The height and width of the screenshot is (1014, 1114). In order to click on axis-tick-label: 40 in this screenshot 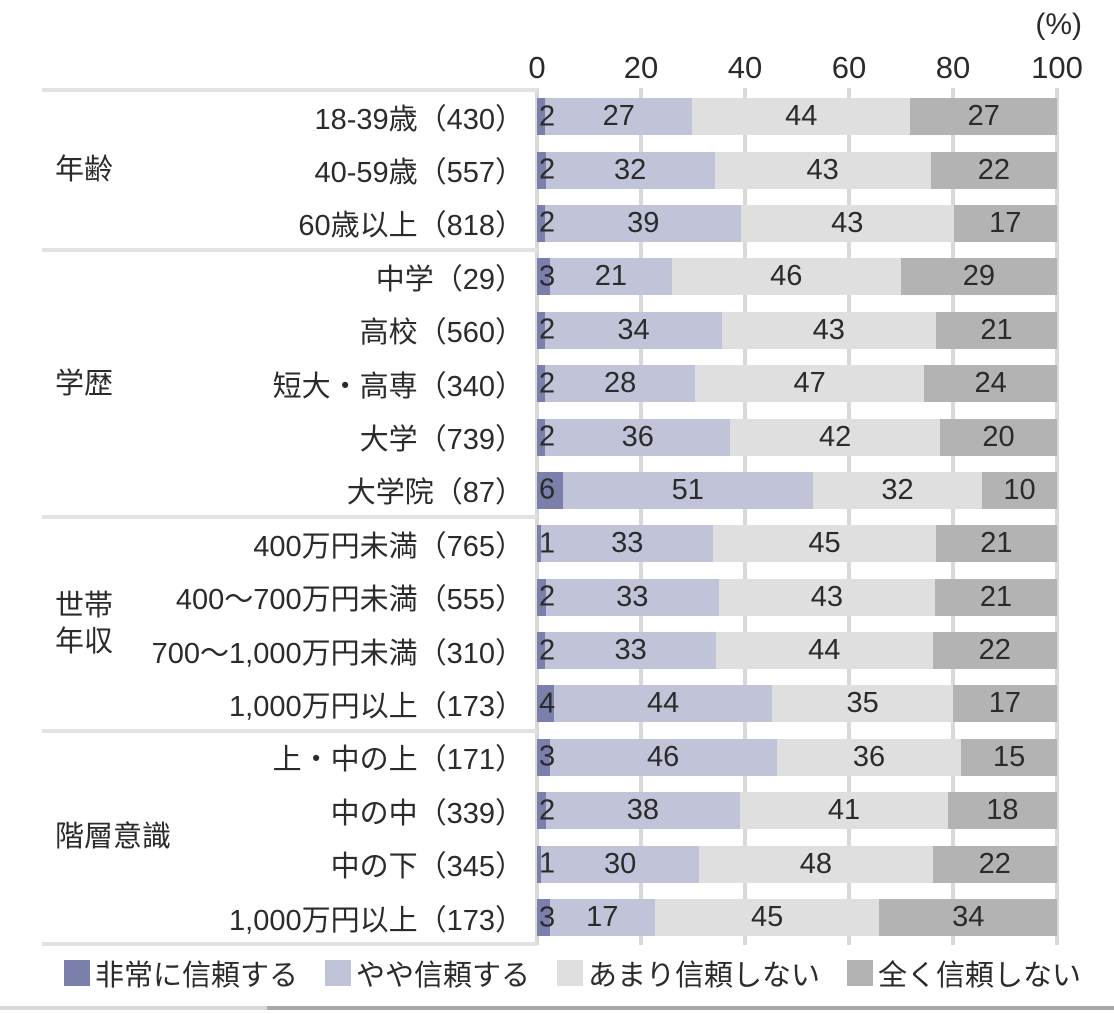, I will do `click(745, 67)`.